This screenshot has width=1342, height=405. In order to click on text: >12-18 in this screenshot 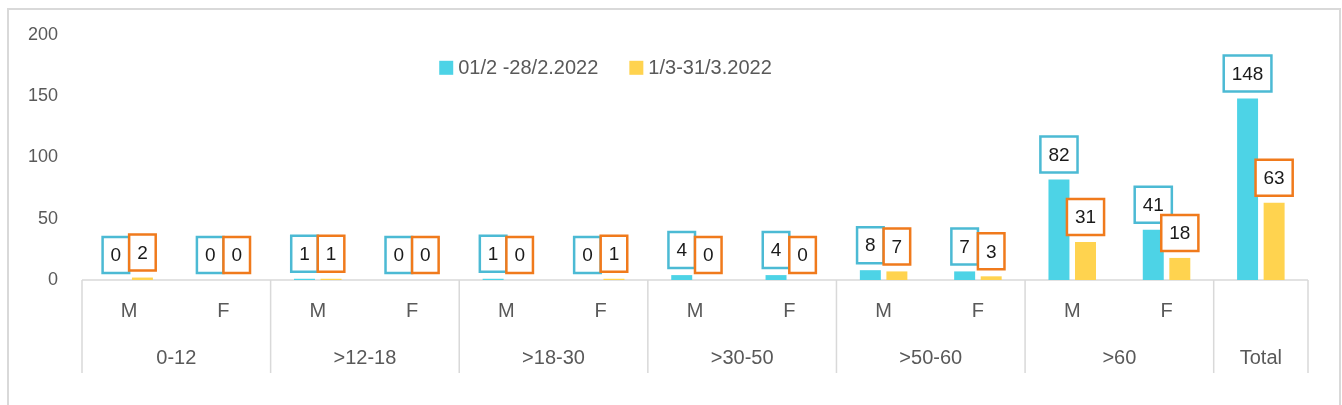, I will do `click(365, 356)`.